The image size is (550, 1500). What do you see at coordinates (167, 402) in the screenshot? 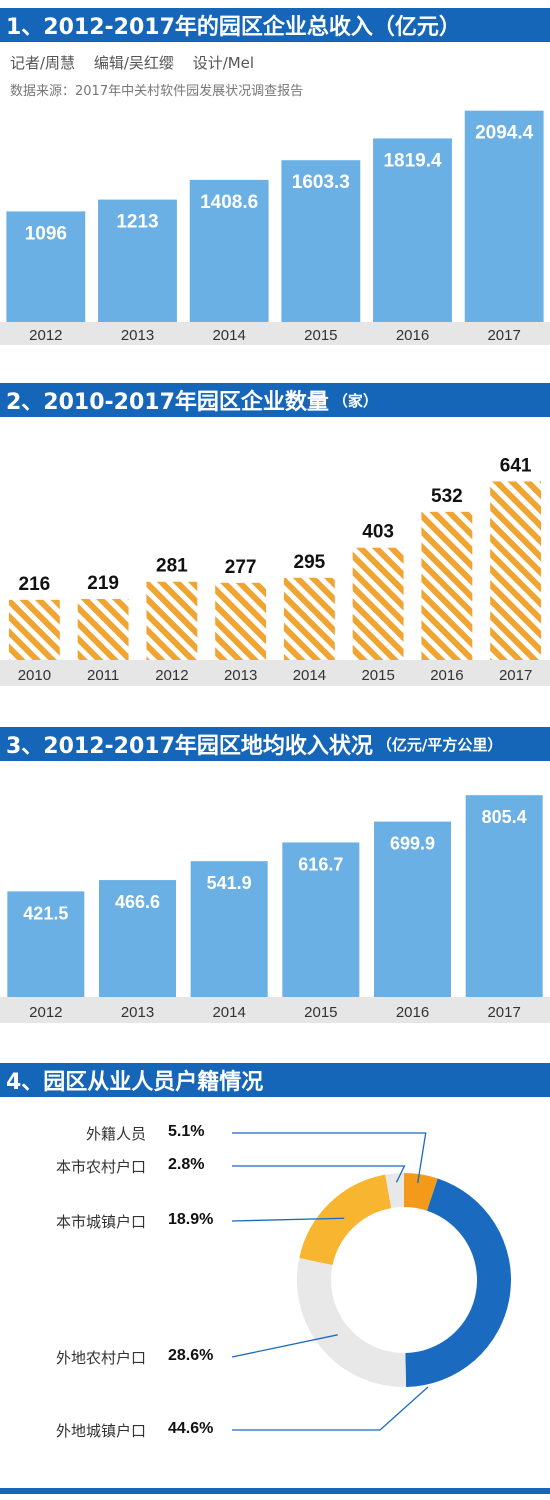
I see `section2-title: 2、2010-2017年园区企业数量` at bounding box center [167, 402].